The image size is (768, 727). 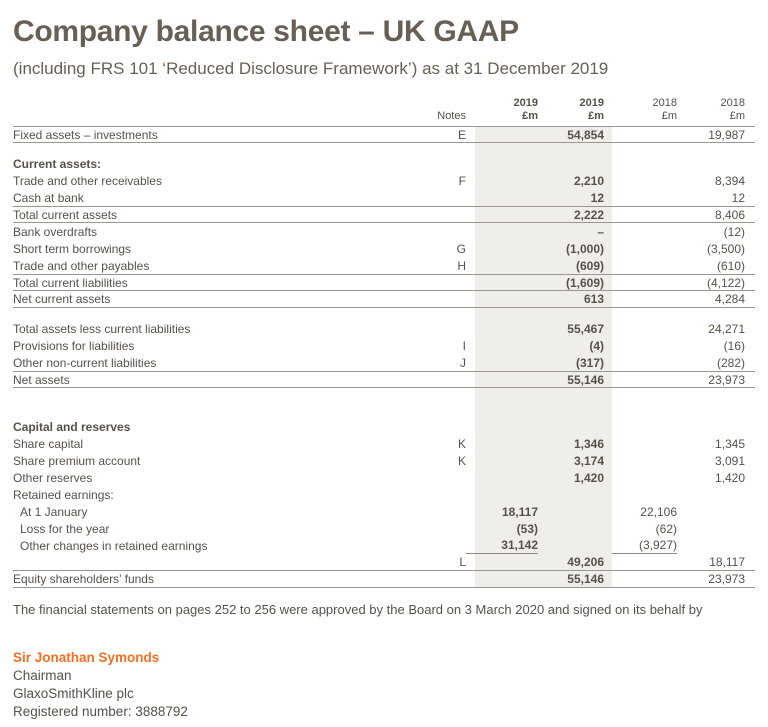 I want to click on table-row-short-term-borrowings: Short term borrowings G (1,000) (3,500), so click(x=384, y=248).